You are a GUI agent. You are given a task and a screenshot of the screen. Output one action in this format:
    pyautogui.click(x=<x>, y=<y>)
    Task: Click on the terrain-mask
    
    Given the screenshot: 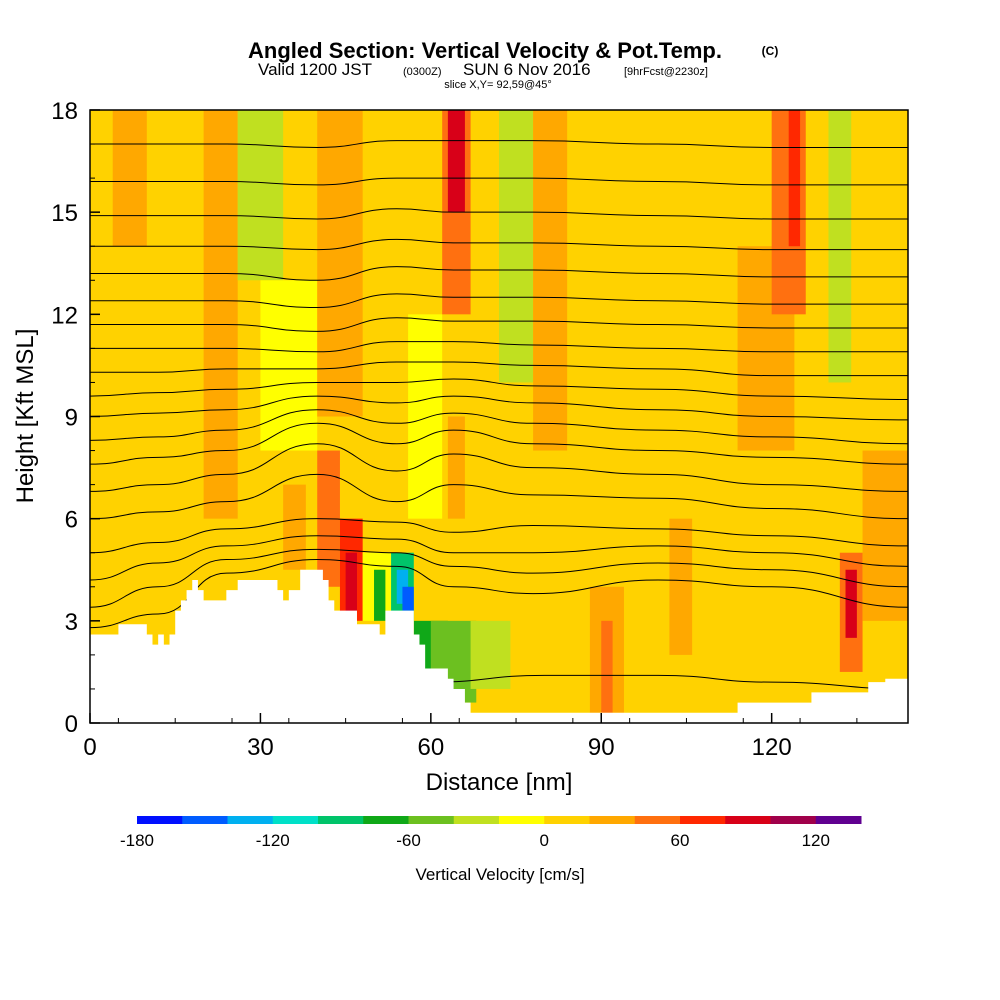 What is the action you would take?
    pyautogui.click(x=499, y=646)
    